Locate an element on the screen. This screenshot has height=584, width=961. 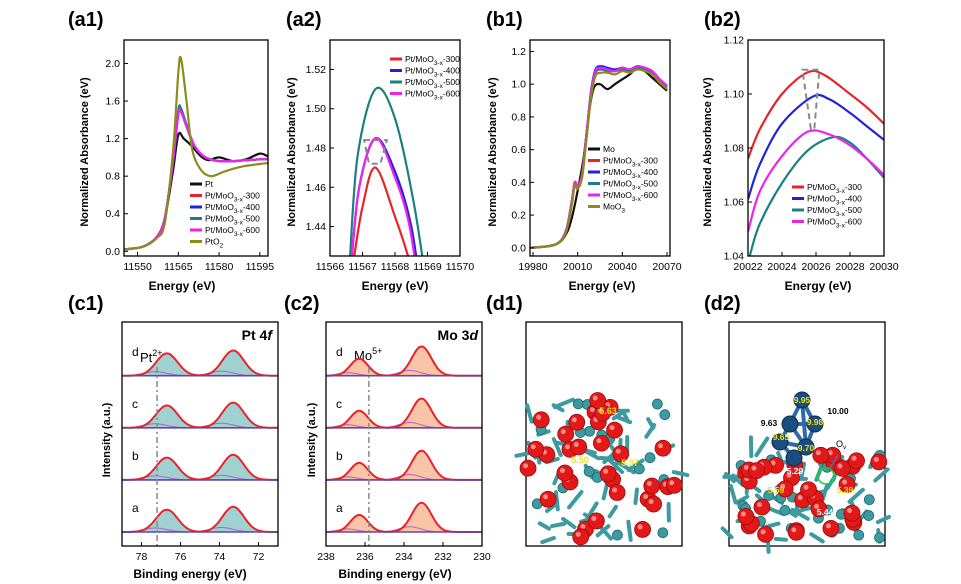
pt-cluster is located at coordinates (797, 429).